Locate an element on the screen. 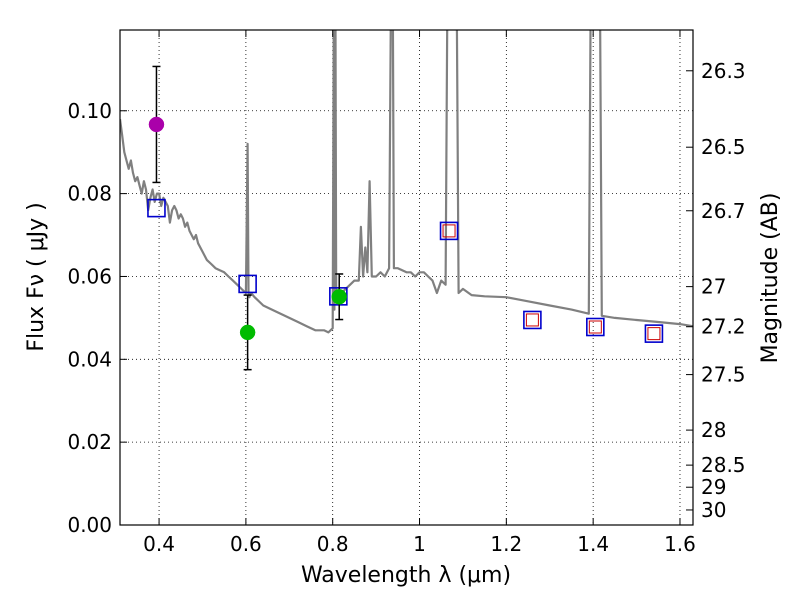  y-axis-label-left: Flux Fν ( μJy ) is located at coordinates (36, 276).